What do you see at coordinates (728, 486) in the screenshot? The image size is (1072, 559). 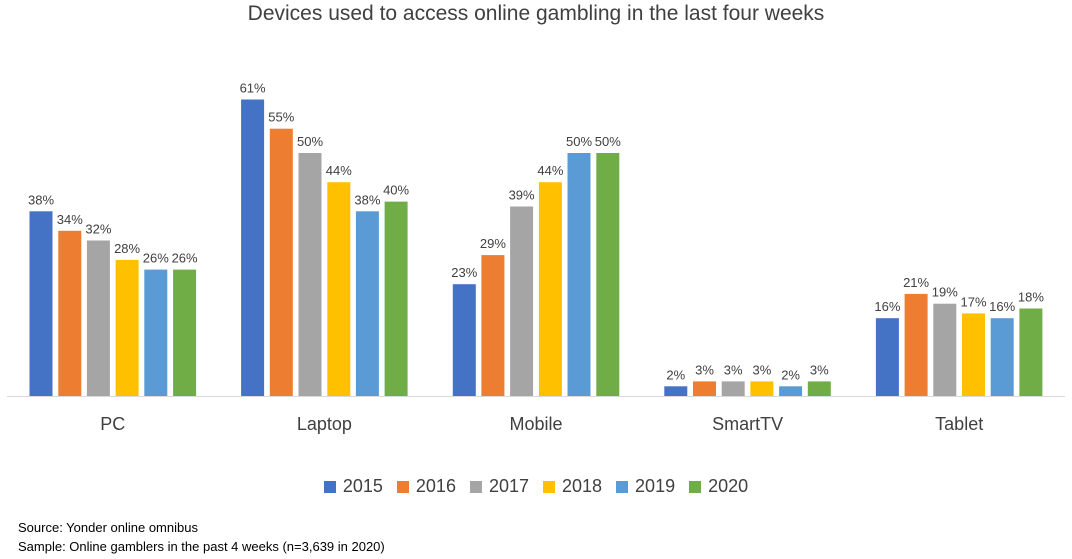 I see `legend-label: 2020` at bounding box center [728, 486].